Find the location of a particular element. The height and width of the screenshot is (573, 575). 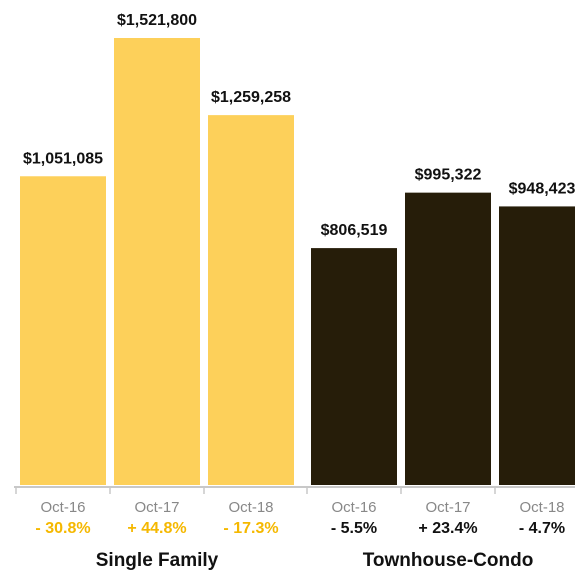

data-label: $1,259,258 is located at coordinates (251, 97).